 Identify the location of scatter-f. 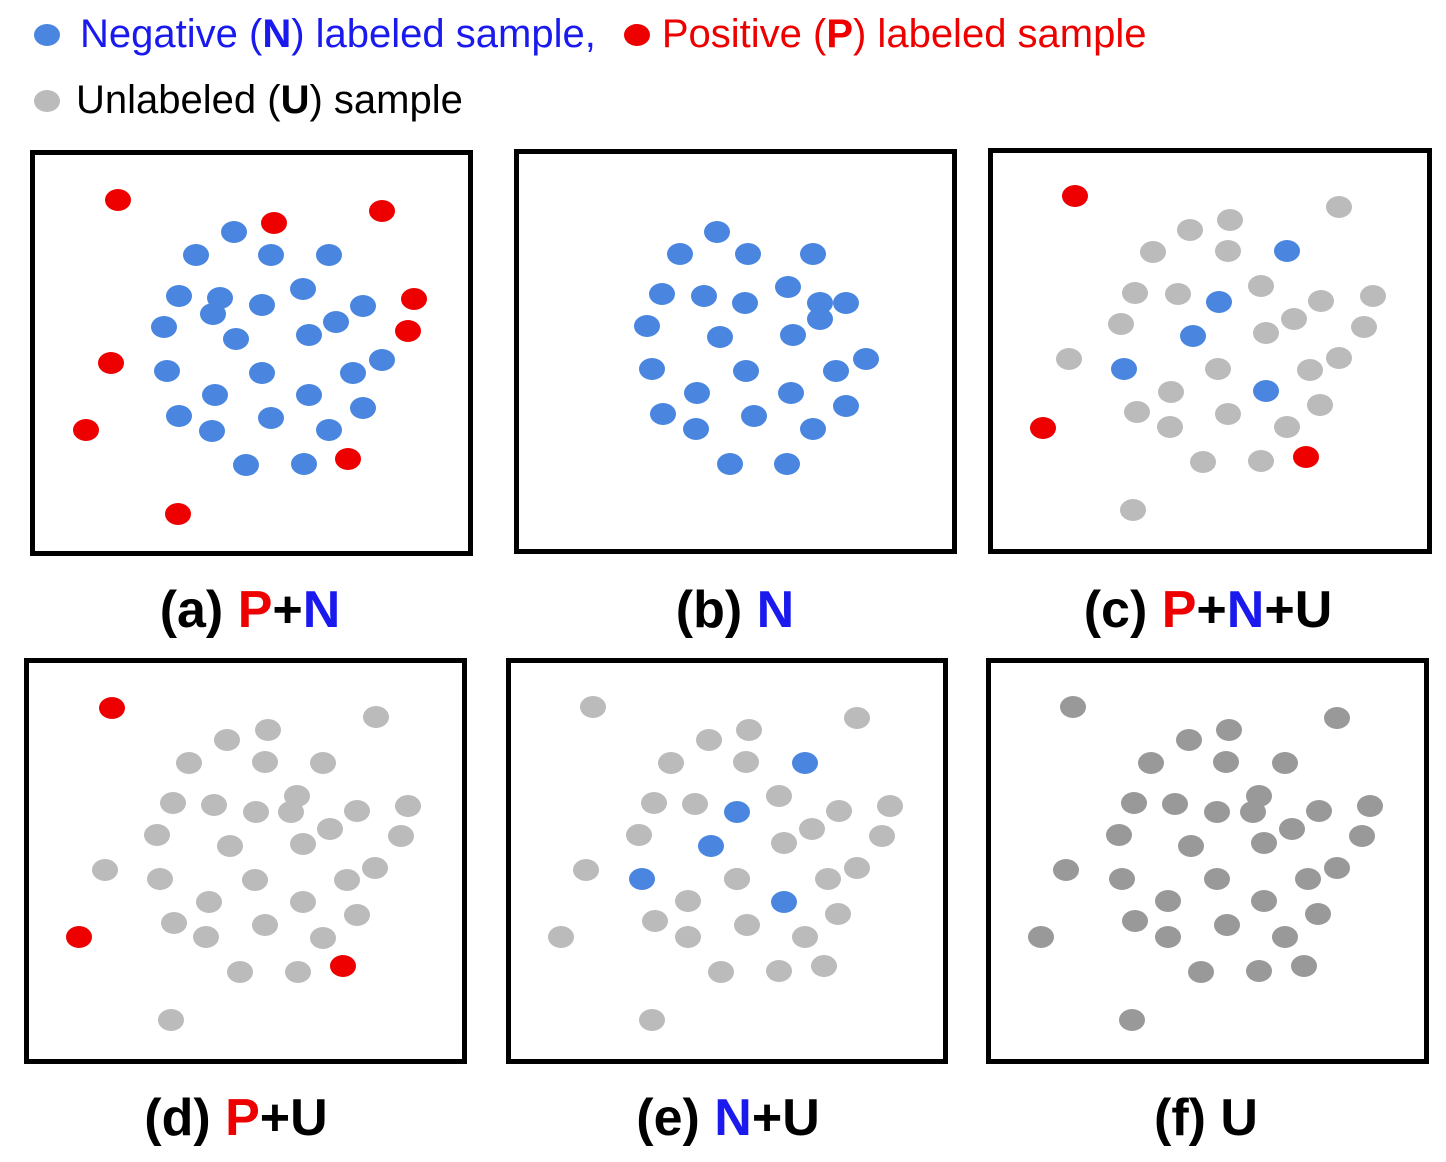
(1205, 863).